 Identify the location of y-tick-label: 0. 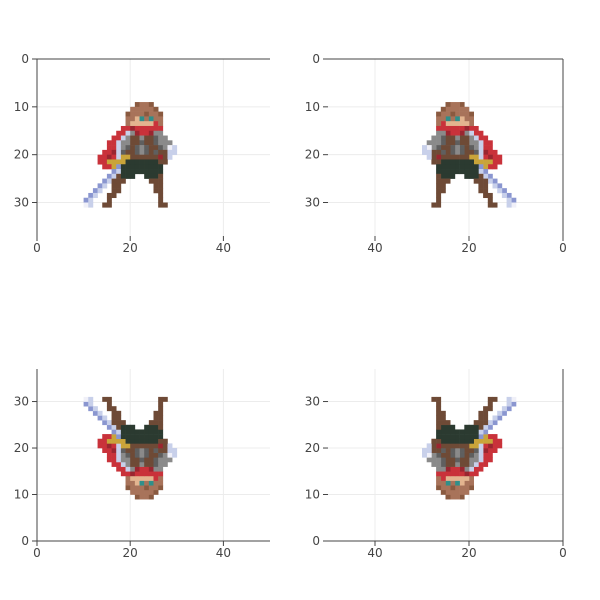
(25, 541).